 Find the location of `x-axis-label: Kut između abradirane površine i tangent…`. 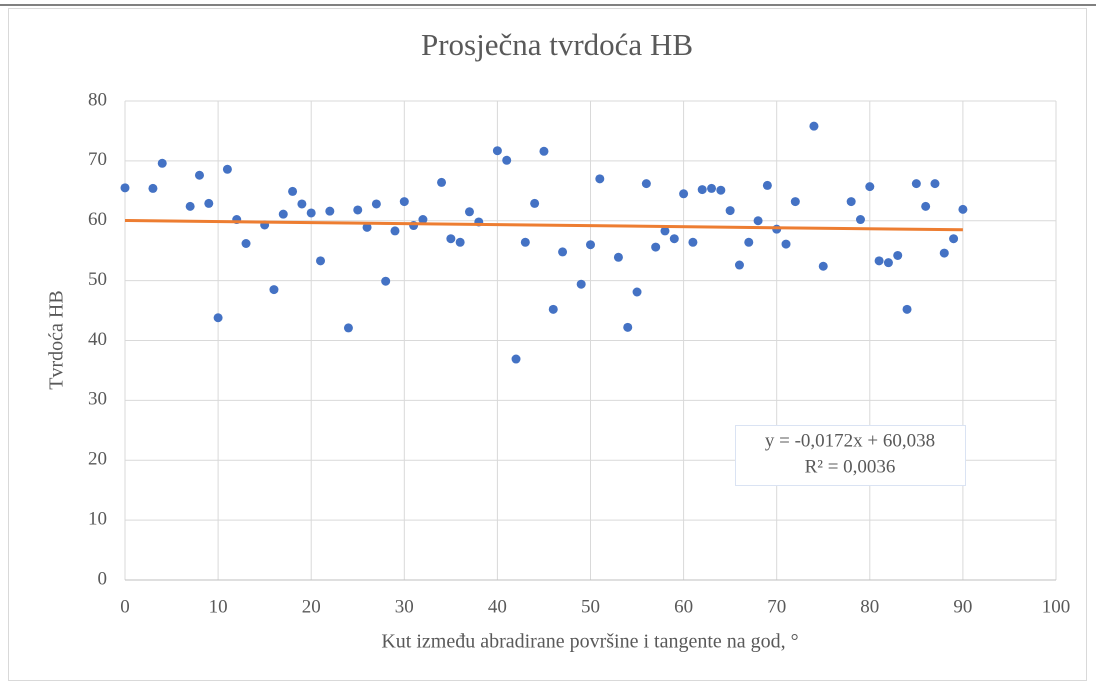

x-axis-label: Kut između abradirane površine i tangent… is located at coordinates (589, 642).